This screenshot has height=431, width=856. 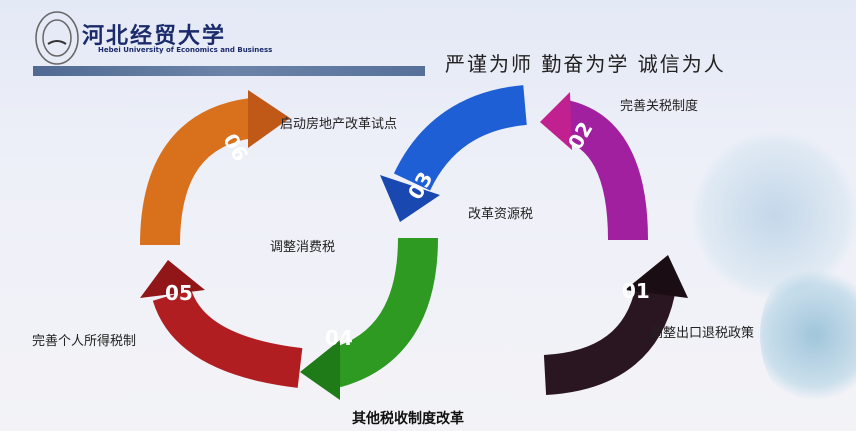 I want to click on step-label: 调整出口退税政策, so click(x=702, y=333).